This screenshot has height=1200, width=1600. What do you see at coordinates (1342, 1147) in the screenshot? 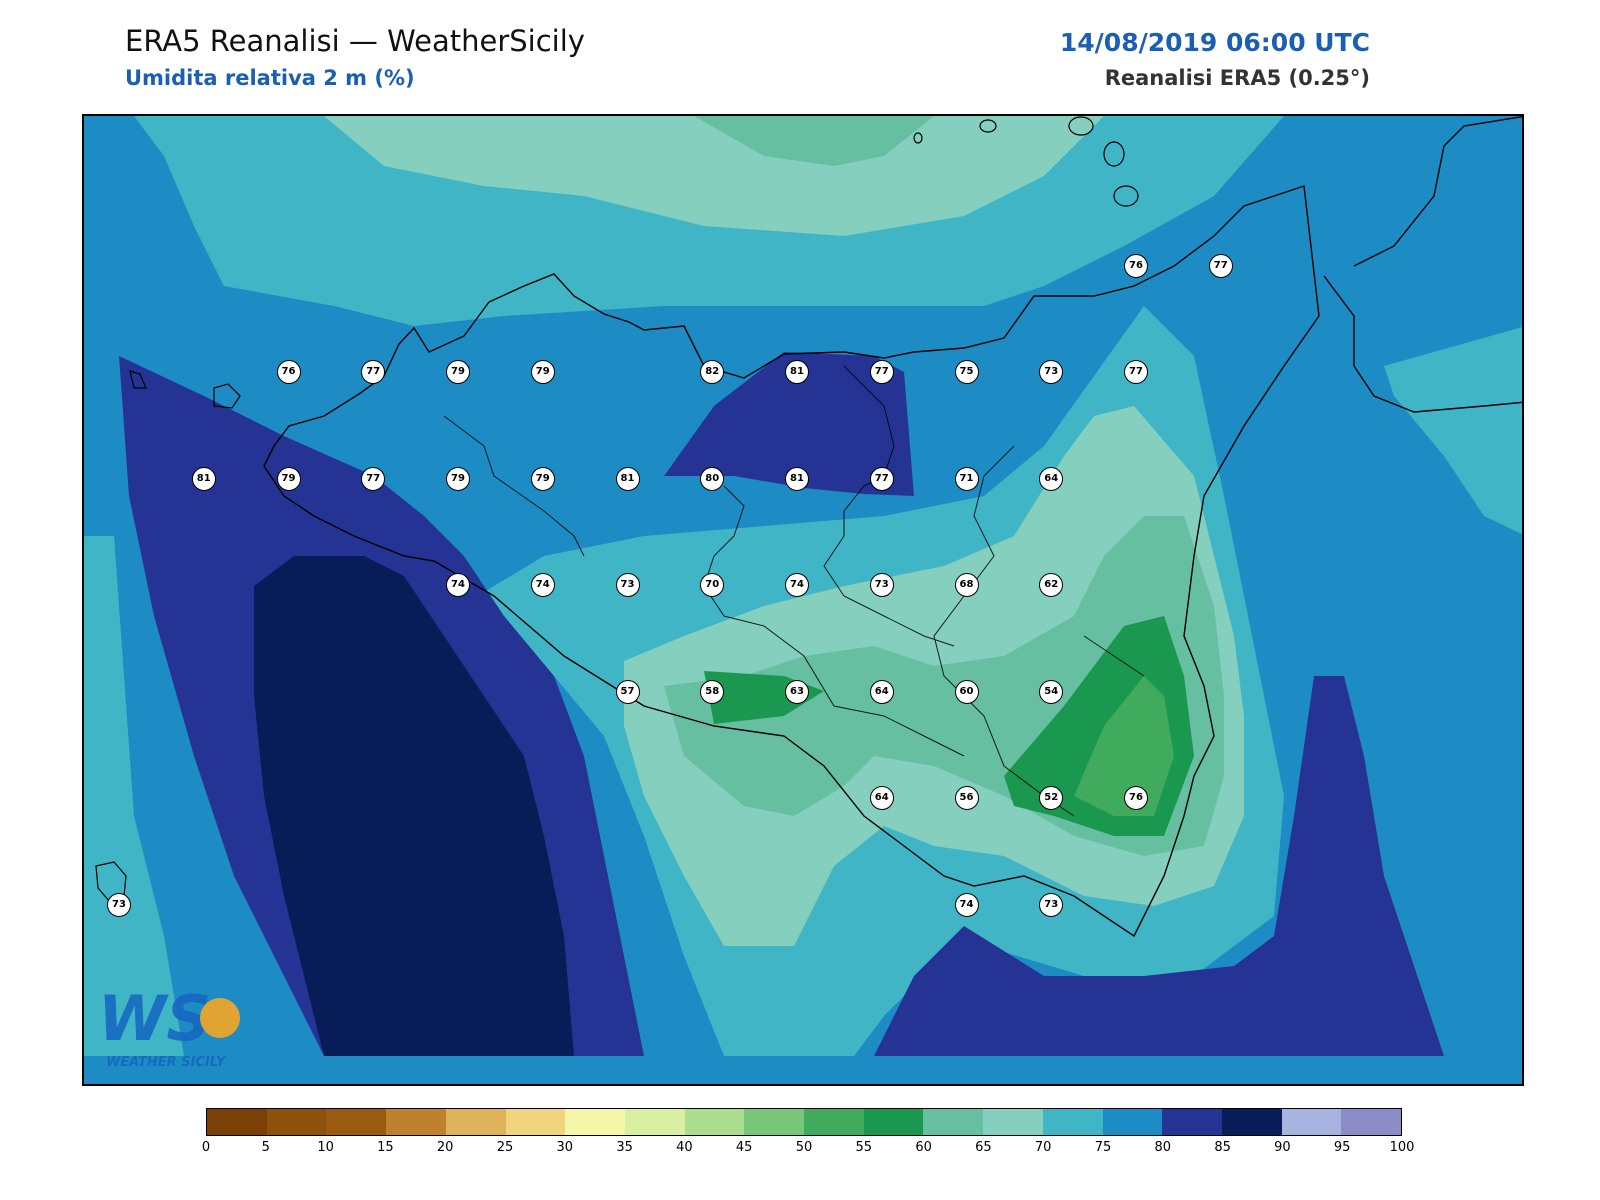
I see `colorbar-tick-label: 95` at bounding box center [1342, 1147].